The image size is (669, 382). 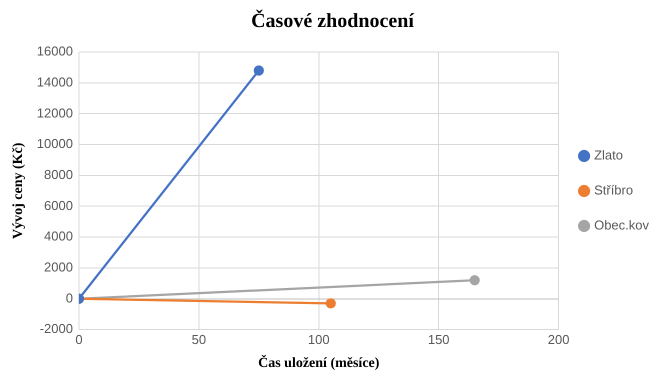 I want to click on x-tick-label: 150, so click(x=439, y=339).